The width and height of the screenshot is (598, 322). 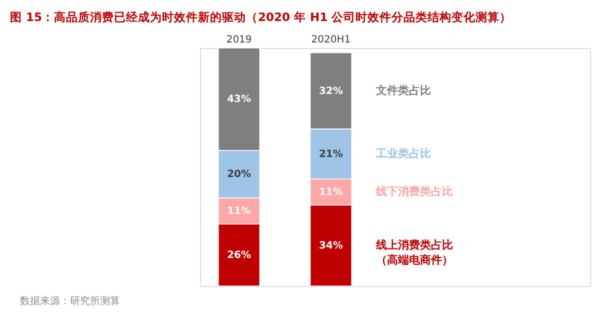 What do you see at coordinates (70, 301) in the screenshot?
I see `source-note: 数据来源：研究所测算` at bounding box center [70, 301].